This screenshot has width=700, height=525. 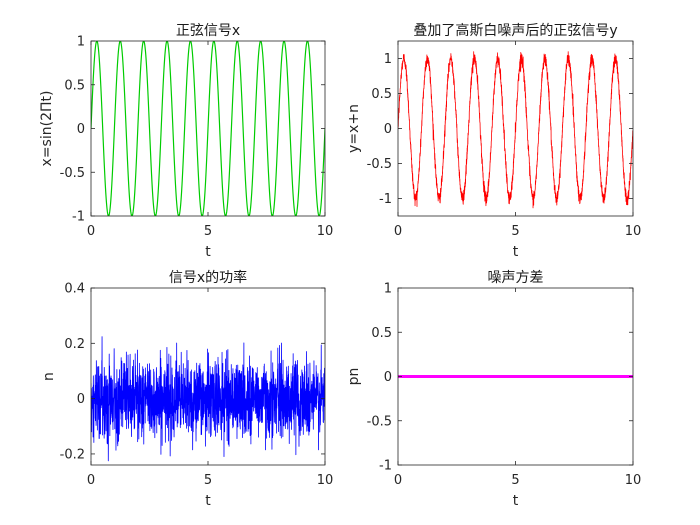 What do you see at coordinates (49, 376) in the screenshot?
I see `y-axis-label: n` at bounding box center [49, 376].